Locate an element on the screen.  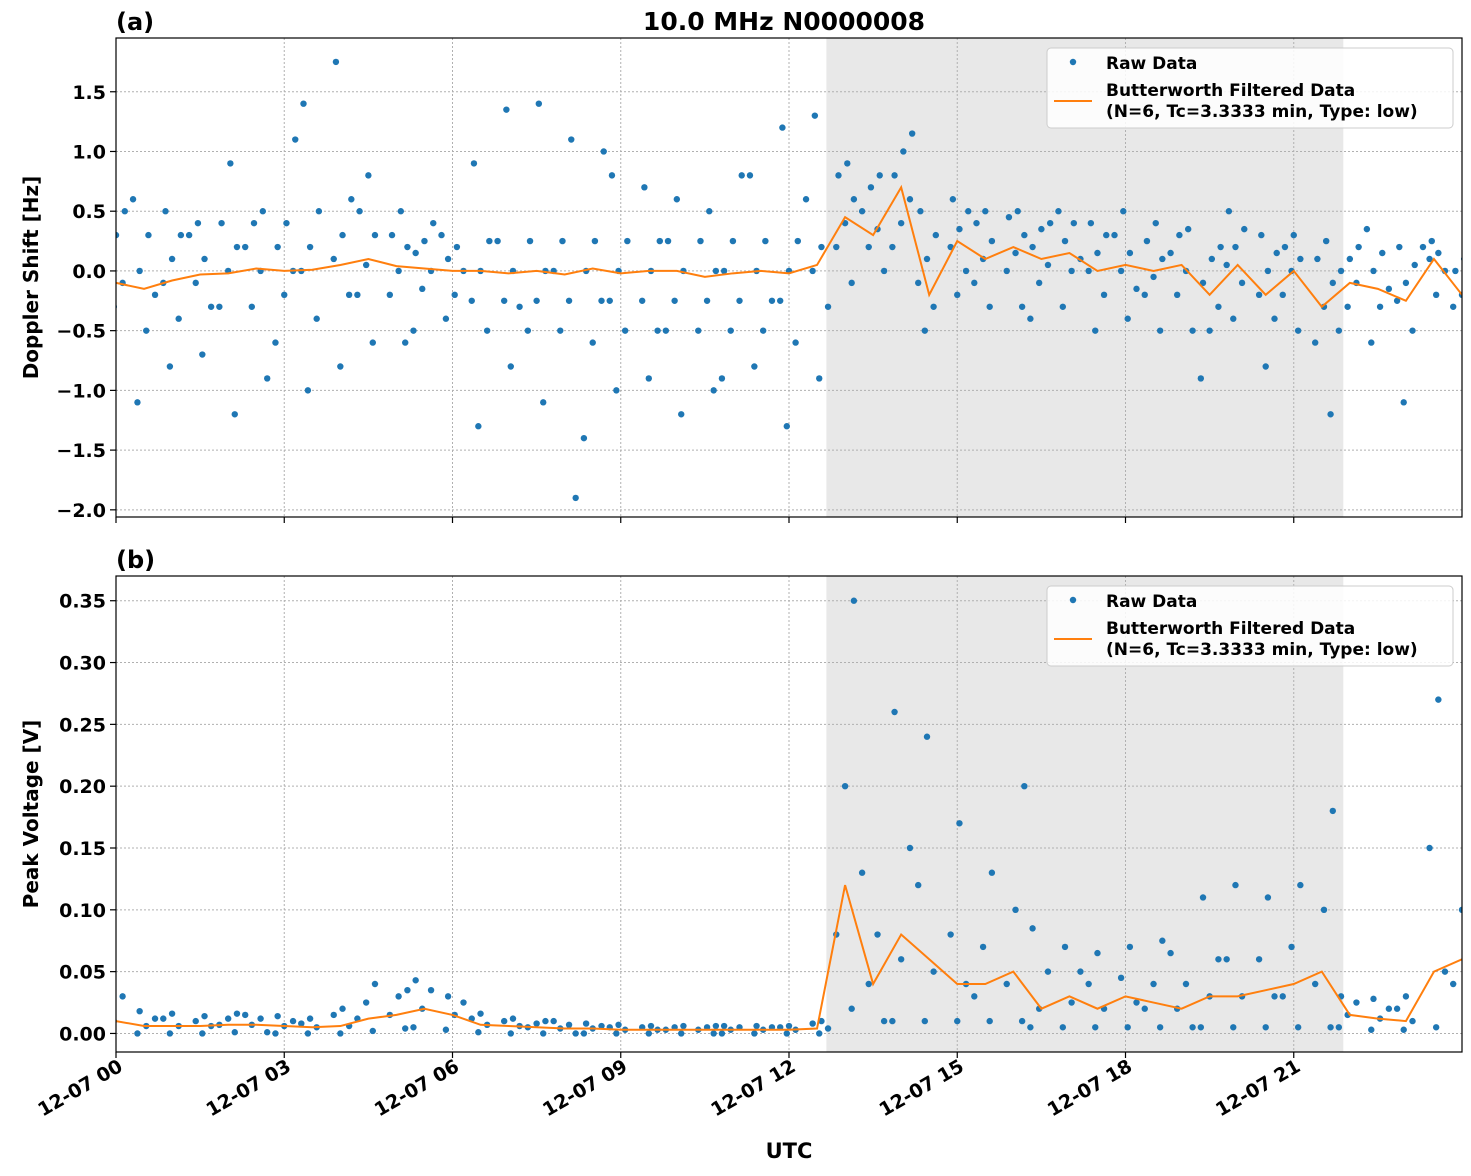
panel-label: (a) is located at coordinates (135, 22).